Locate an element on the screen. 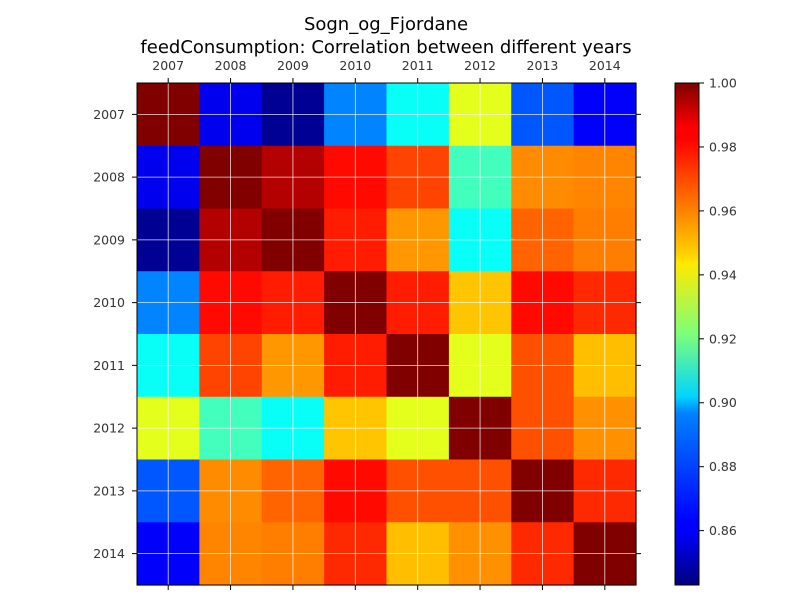 This screenshot has width=800, height=600. y-tick-label: 2013 is located at coordinates (109, 490).